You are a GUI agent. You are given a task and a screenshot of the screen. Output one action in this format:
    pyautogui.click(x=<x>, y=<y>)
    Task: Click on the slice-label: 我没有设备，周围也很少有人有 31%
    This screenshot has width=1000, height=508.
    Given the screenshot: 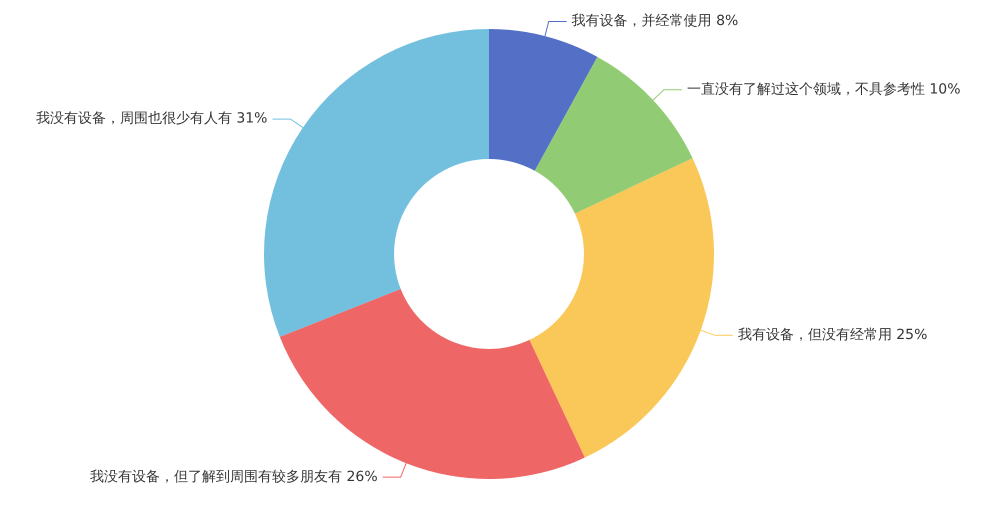 What is the action you would take?
    pyautogui.click(x=152, y=118)
    